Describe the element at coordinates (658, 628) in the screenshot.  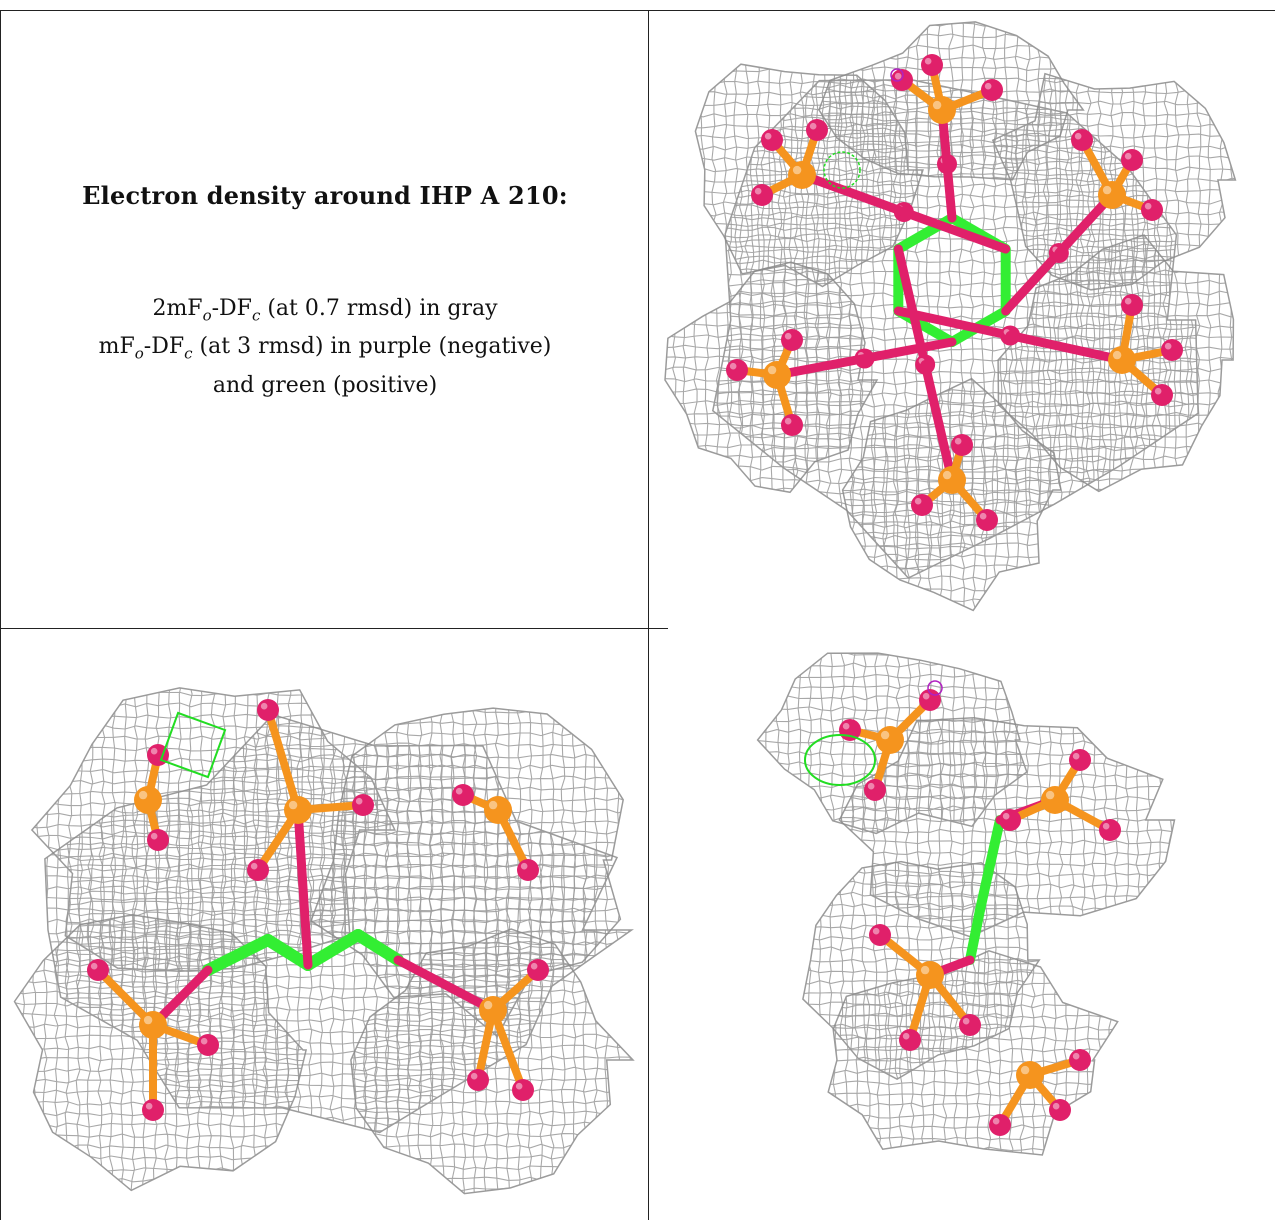
I see `row-divider-right` at that location.